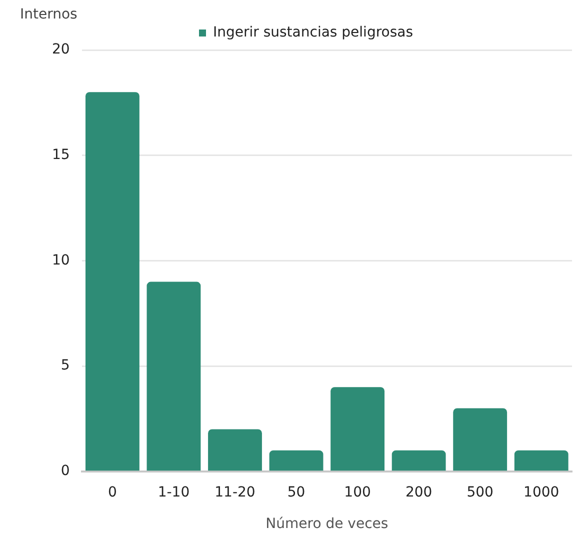  Describe the element at coordinates (65, 366) in the screenshot. I see `y-tick-label: 5` at that location.